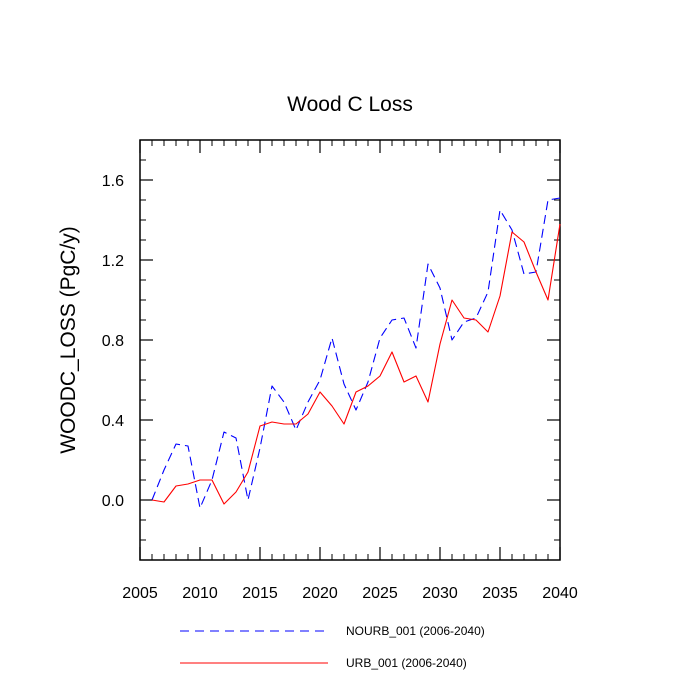 Image resolution: width=700 pixels, height=700 pixels. What do you see at coordinates (113, 501) in the screenshot?
I see `y-tick-label: 0.0` at bounding box center [113, 501].